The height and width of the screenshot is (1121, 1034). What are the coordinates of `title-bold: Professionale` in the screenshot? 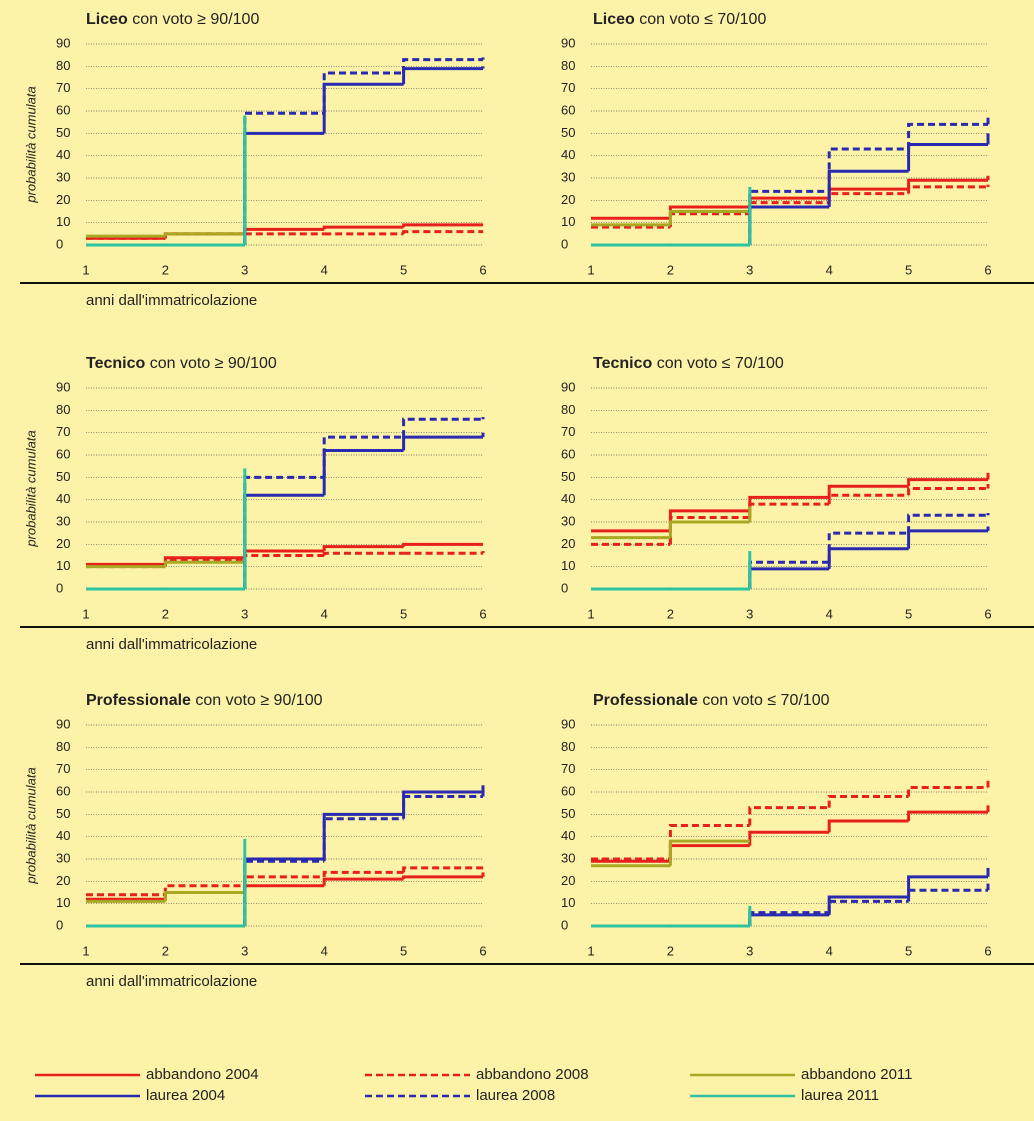 It's located at (645, 700).